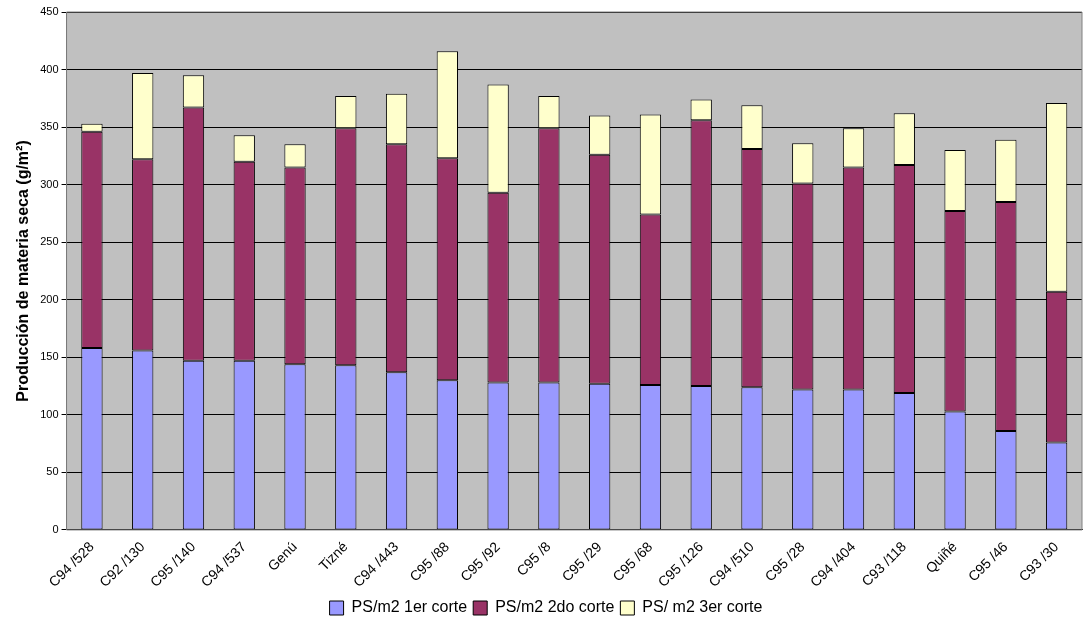  What do you see at coordinates (49, 68) in the screenshot?
I see `y-tick-label: 400` at bounding box center [49, 68].